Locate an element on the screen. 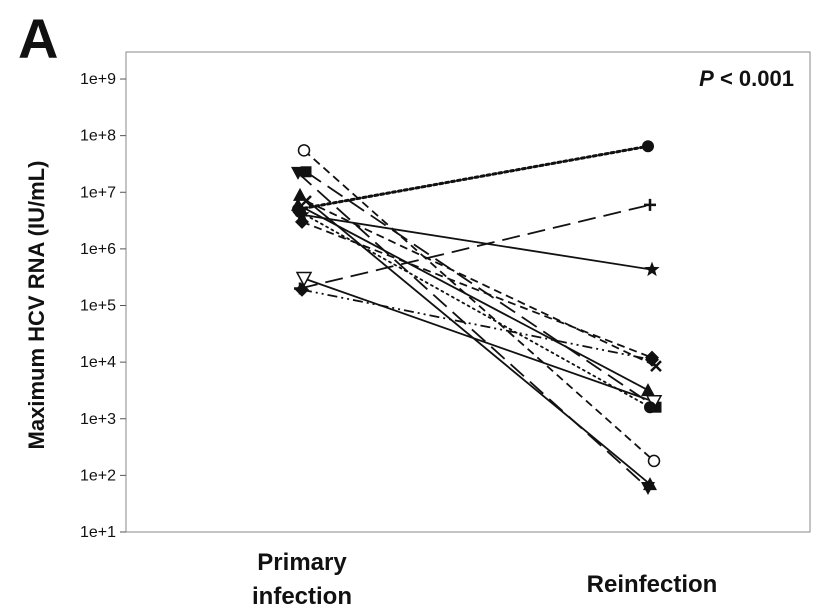 This screenshot has width=814, height=613. y-tick-label: 1e+7 is located at coordinates (98, 192).